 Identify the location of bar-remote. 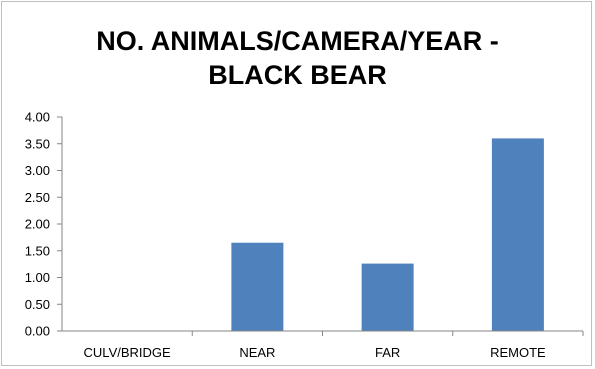
(517, 234).